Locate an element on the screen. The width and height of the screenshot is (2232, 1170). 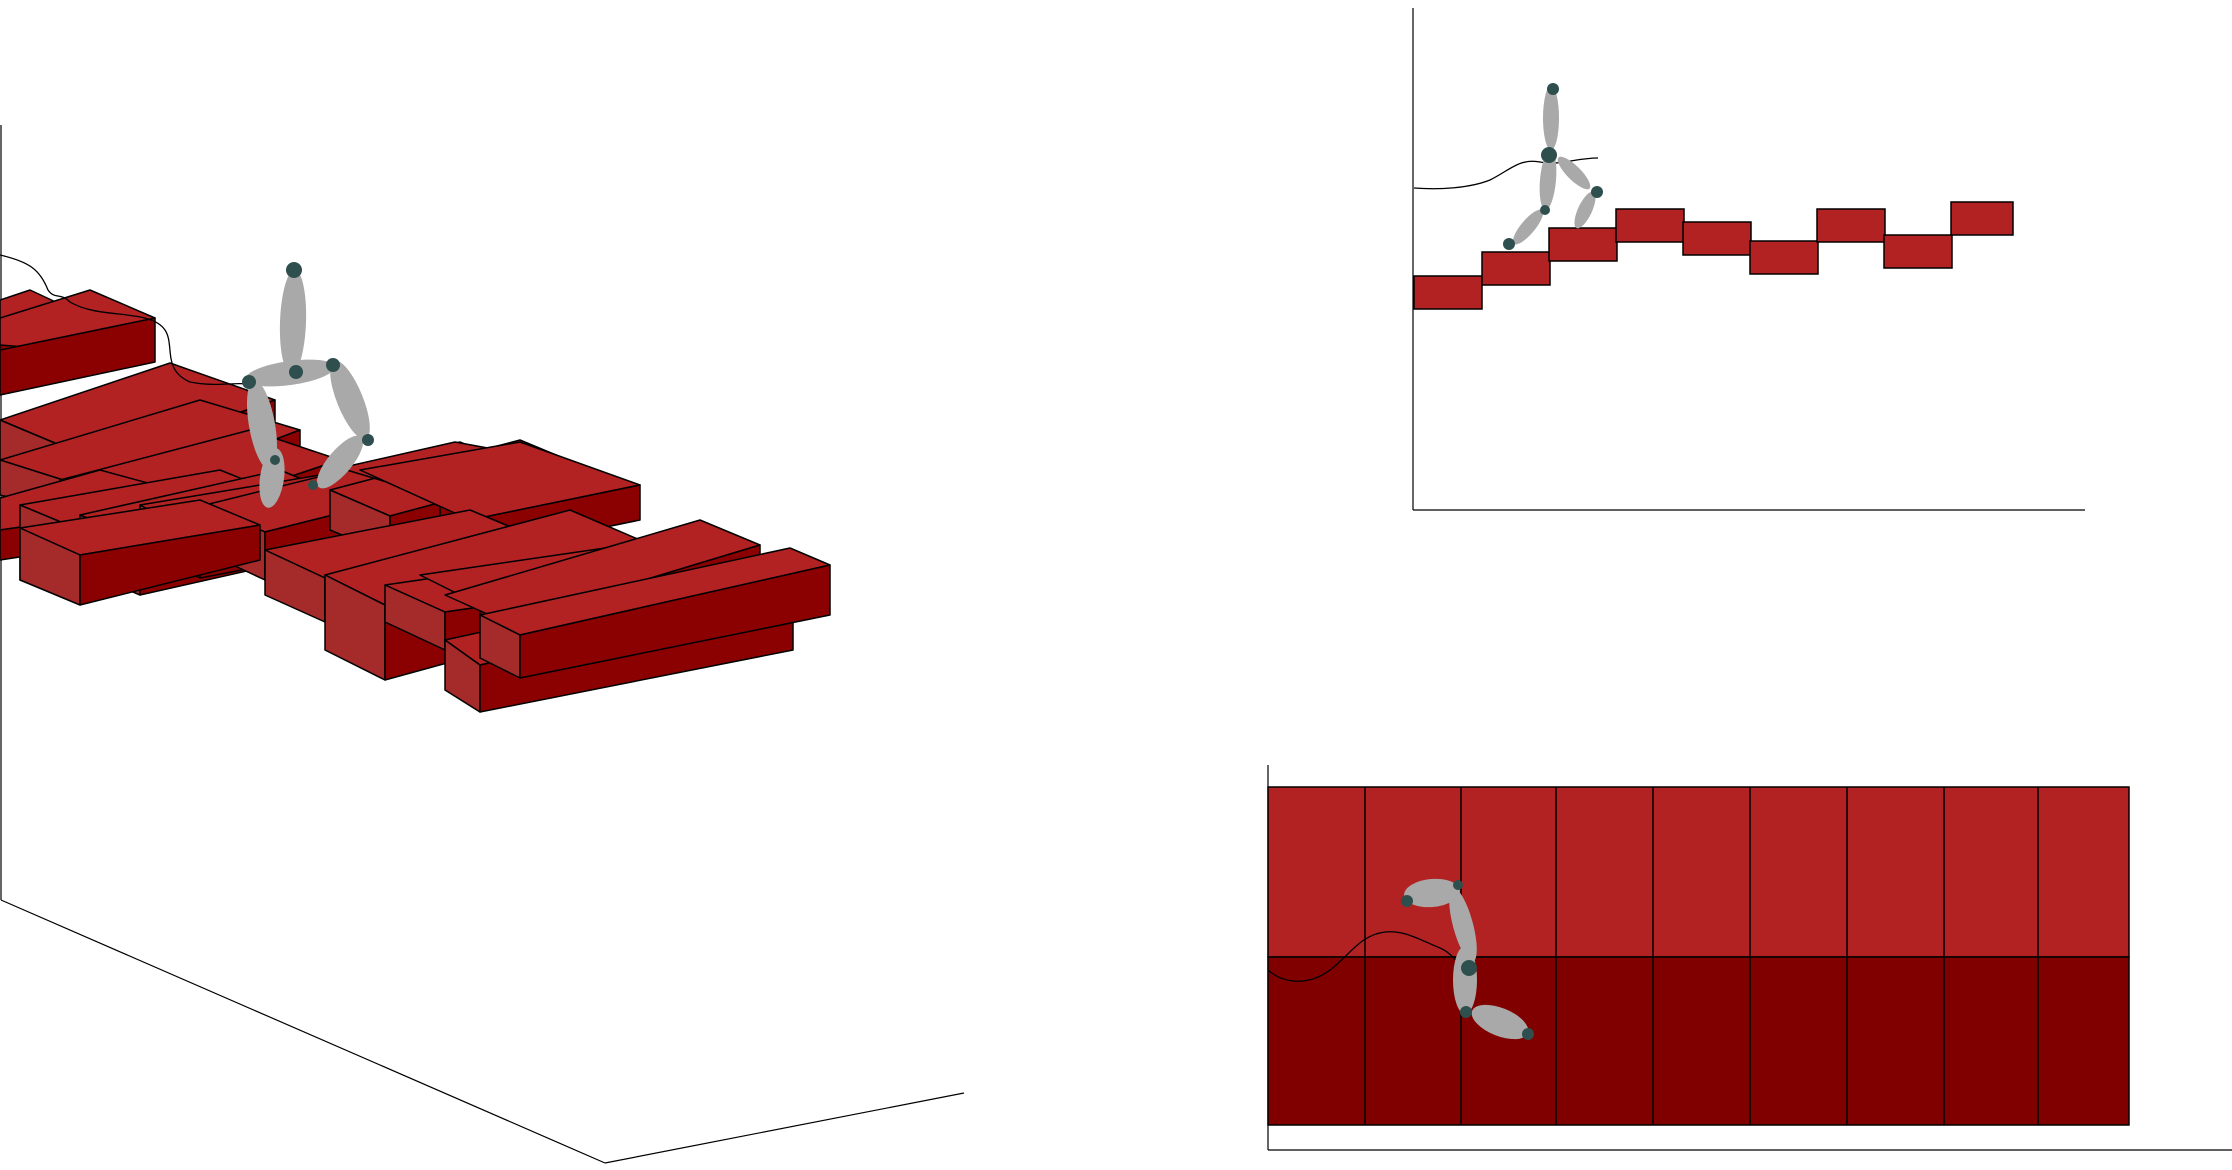
side-terrain is located at coordinates (1713, 255).